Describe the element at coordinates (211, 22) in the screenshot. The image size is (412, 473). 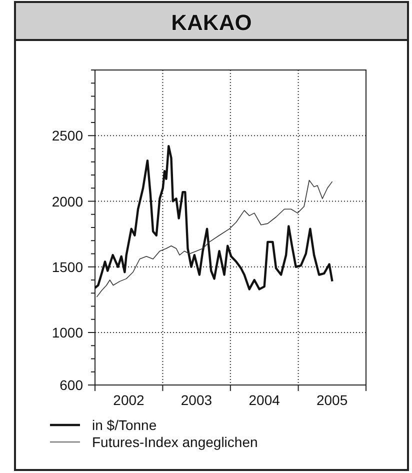
I see `chart-title: KAKAO` at that location.